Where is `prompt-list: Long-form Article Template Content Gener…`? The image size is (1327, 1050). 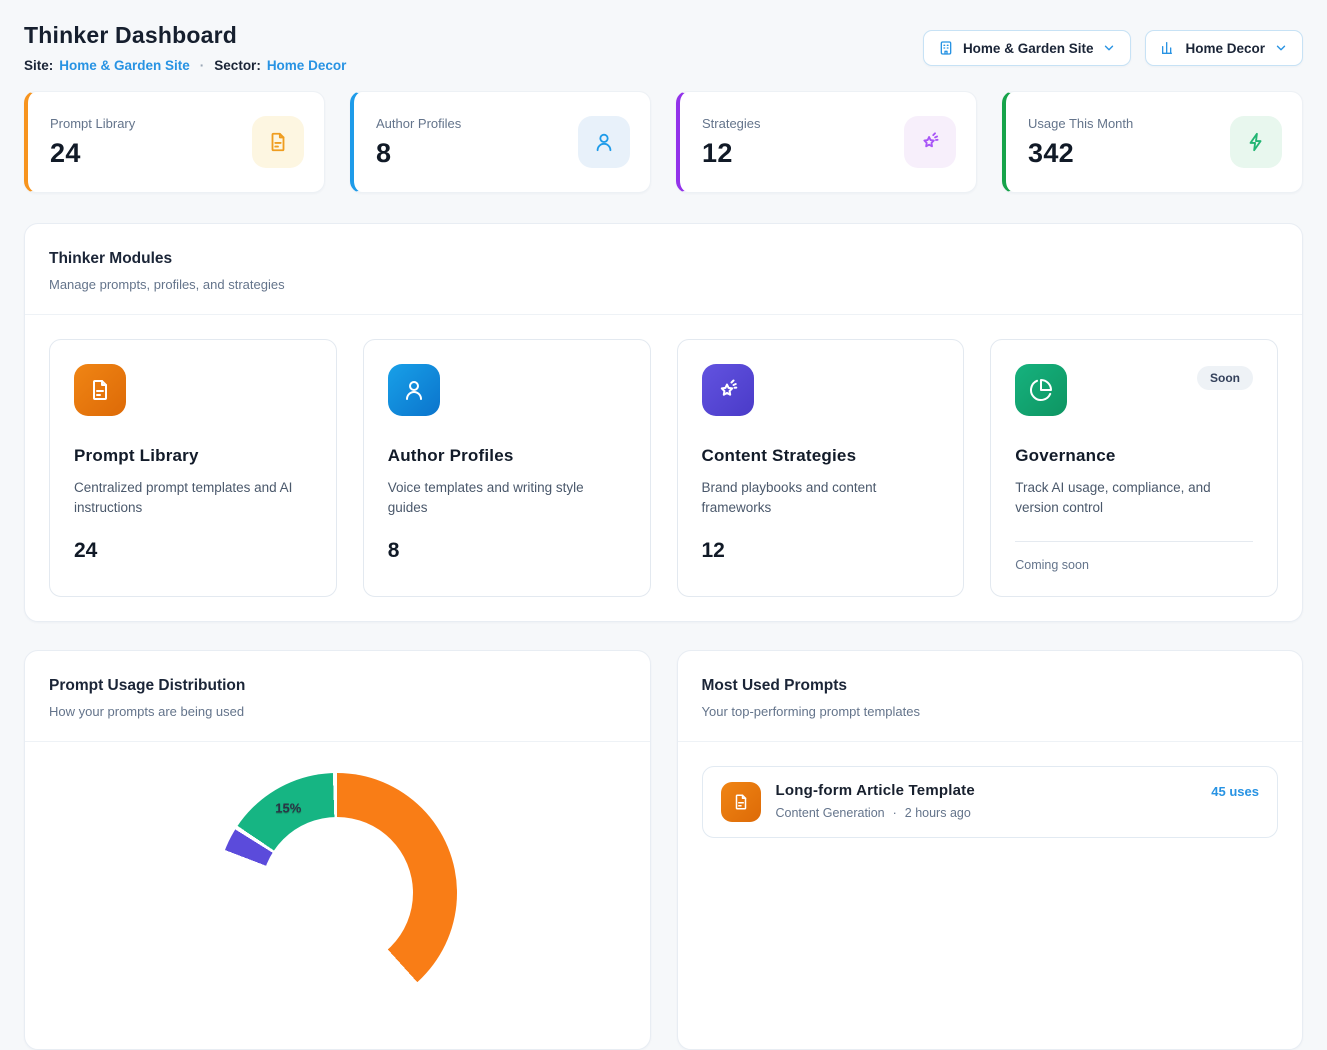
prompt-list: Long-form Article Template Content Gener… is located at coordinates (990, 802).